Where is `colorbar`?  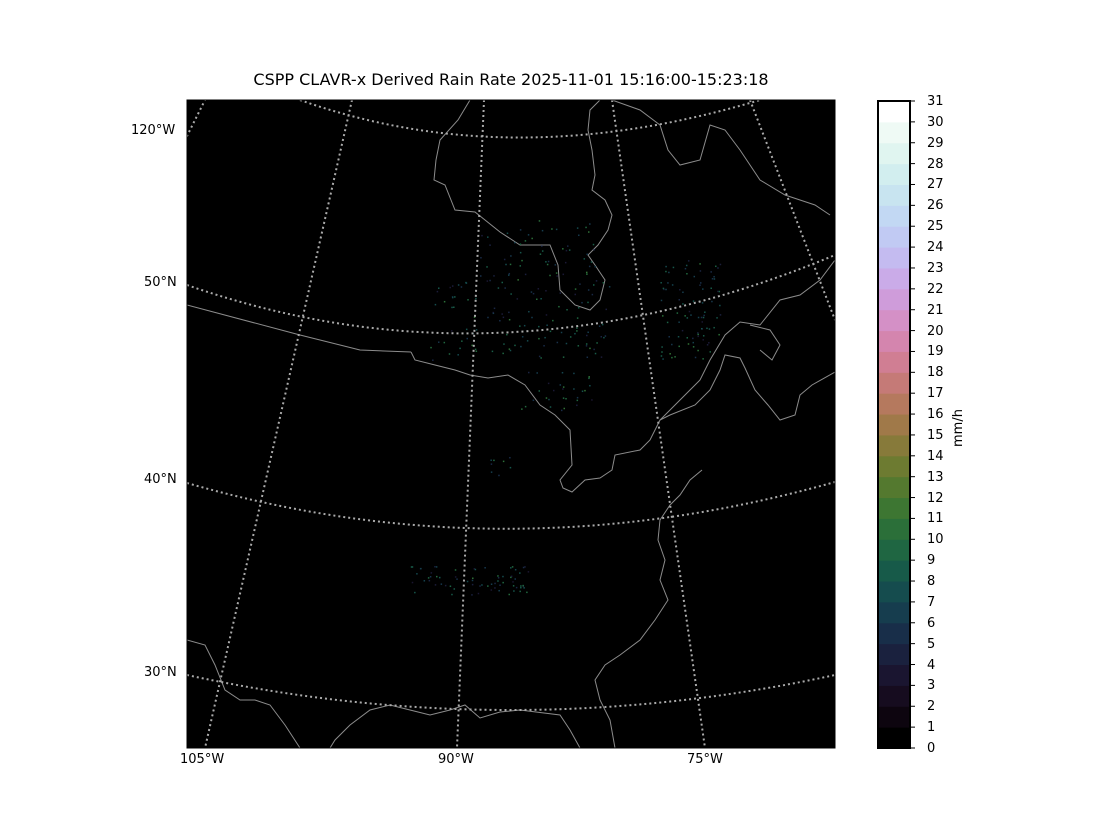
colorbar is located at coordinates (896, 424).